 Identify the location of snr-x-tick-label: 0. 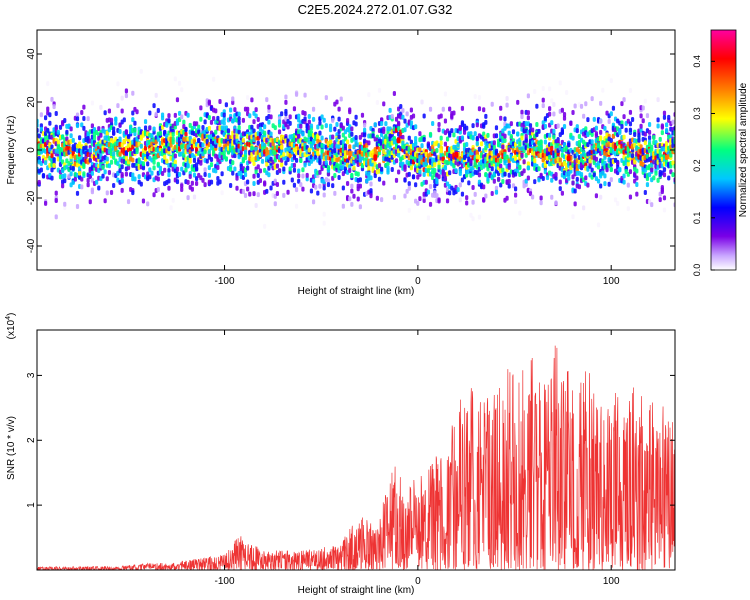
(418, 581).